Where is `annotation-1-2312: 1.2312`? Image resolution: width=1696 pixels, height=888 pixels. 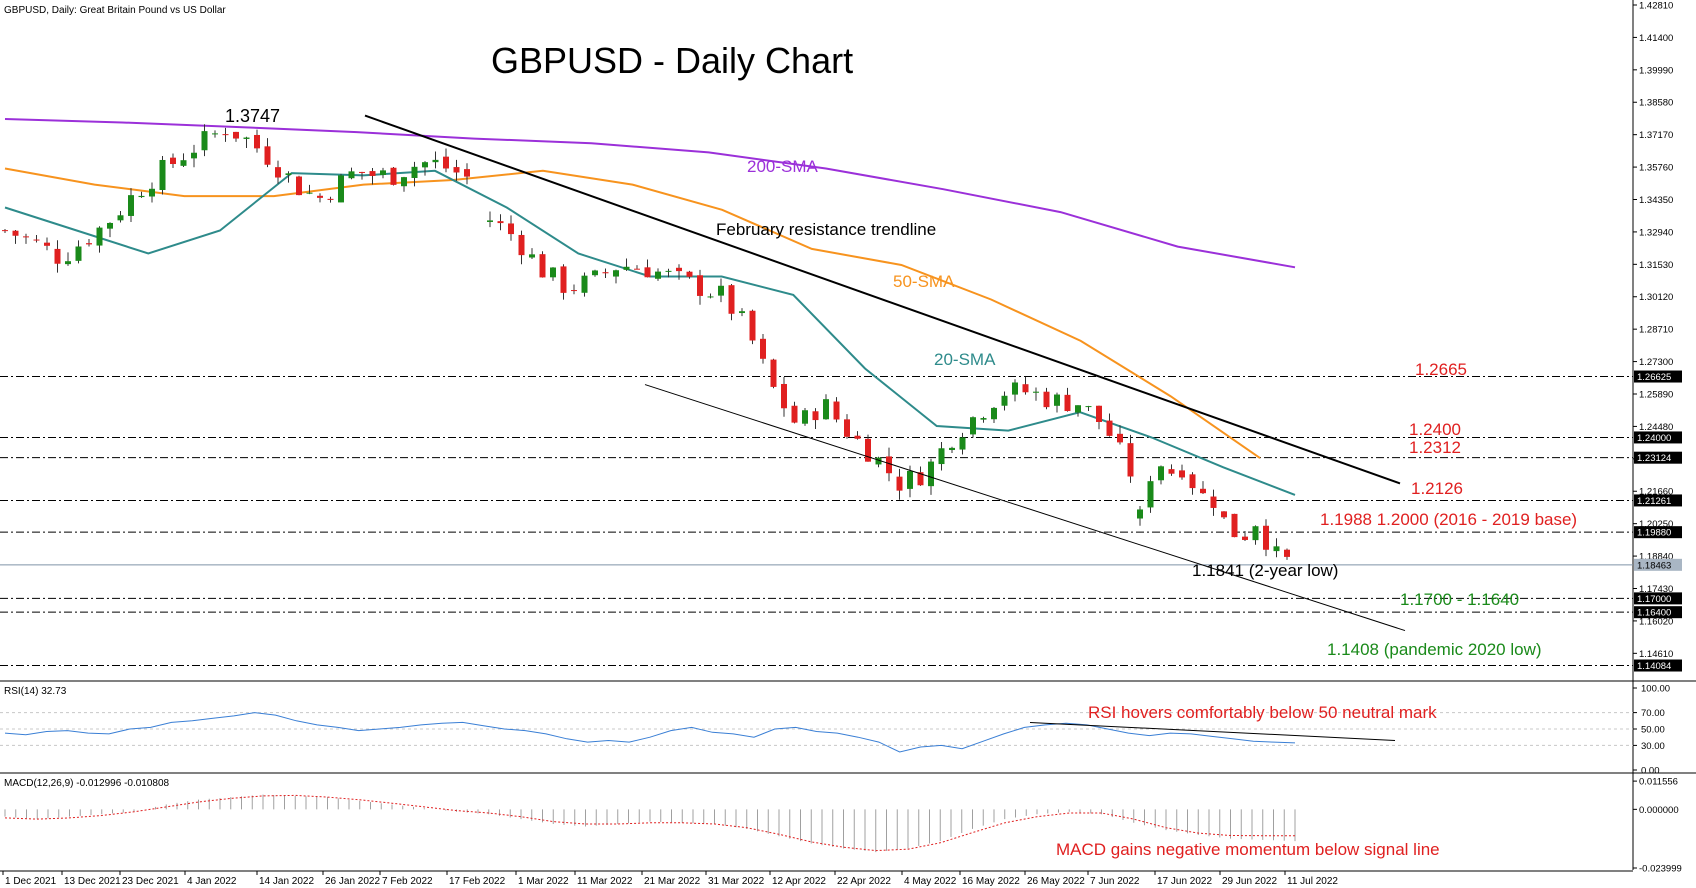 annotation-1-2312: 1.2312 is located at coordinates (1435, 447).